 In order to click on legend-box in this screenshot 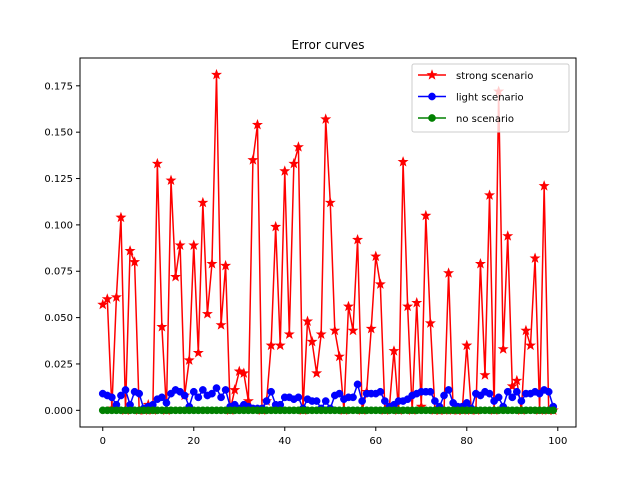, I will do `click(490, 98)`.